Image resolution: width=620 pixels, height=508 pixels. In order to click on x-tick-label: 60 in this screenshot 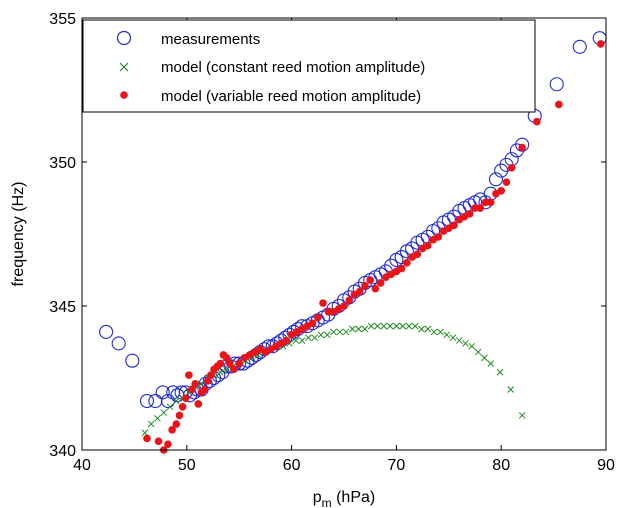, I will do `click(292, 465)`.